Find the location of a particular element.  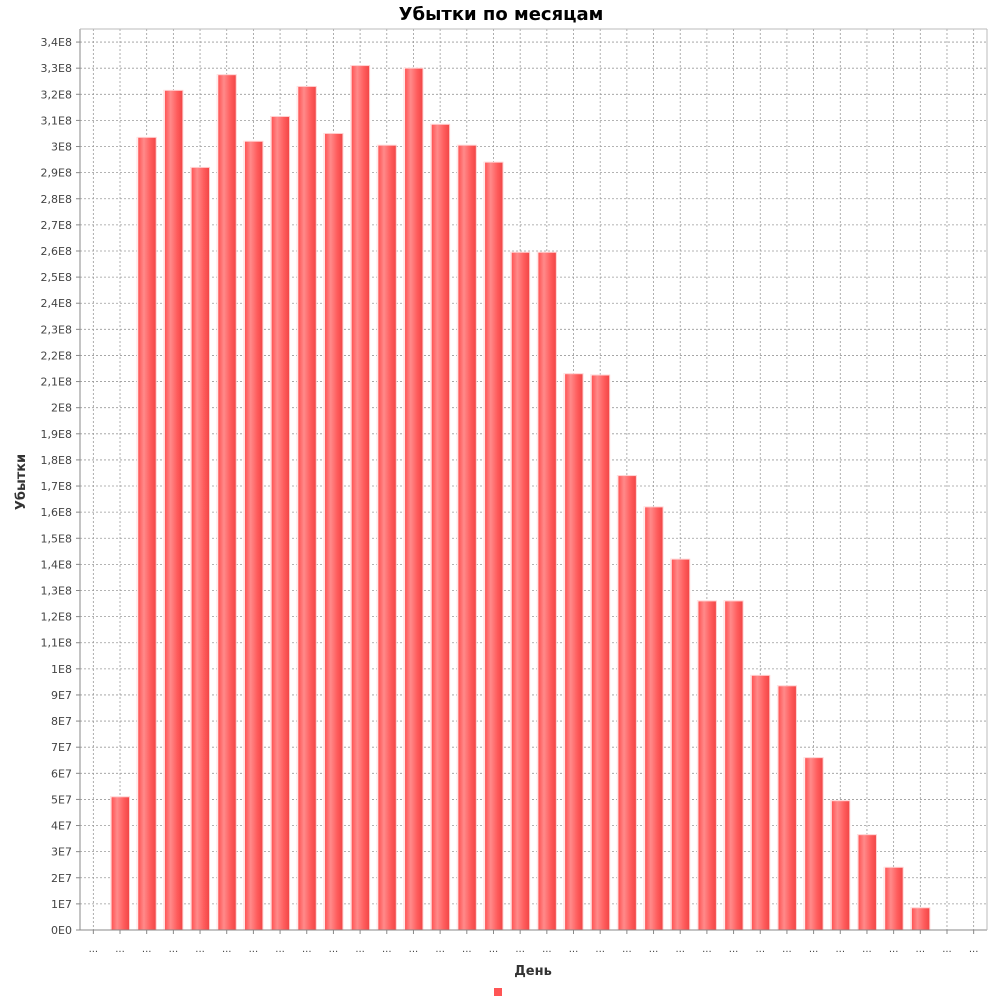

y-tick-label: 1,4E8 is located at coordinates (56, 564).